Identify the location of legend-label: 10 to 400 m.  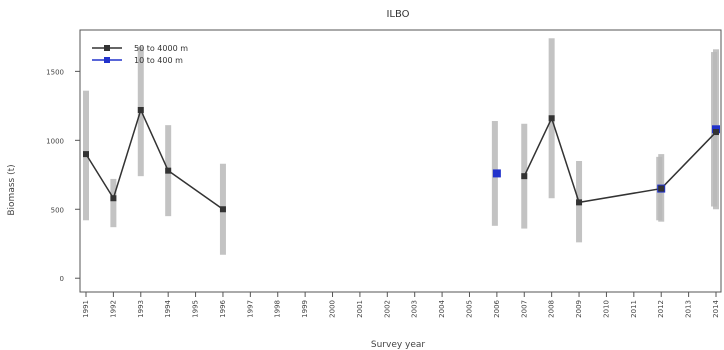
(158, 60).